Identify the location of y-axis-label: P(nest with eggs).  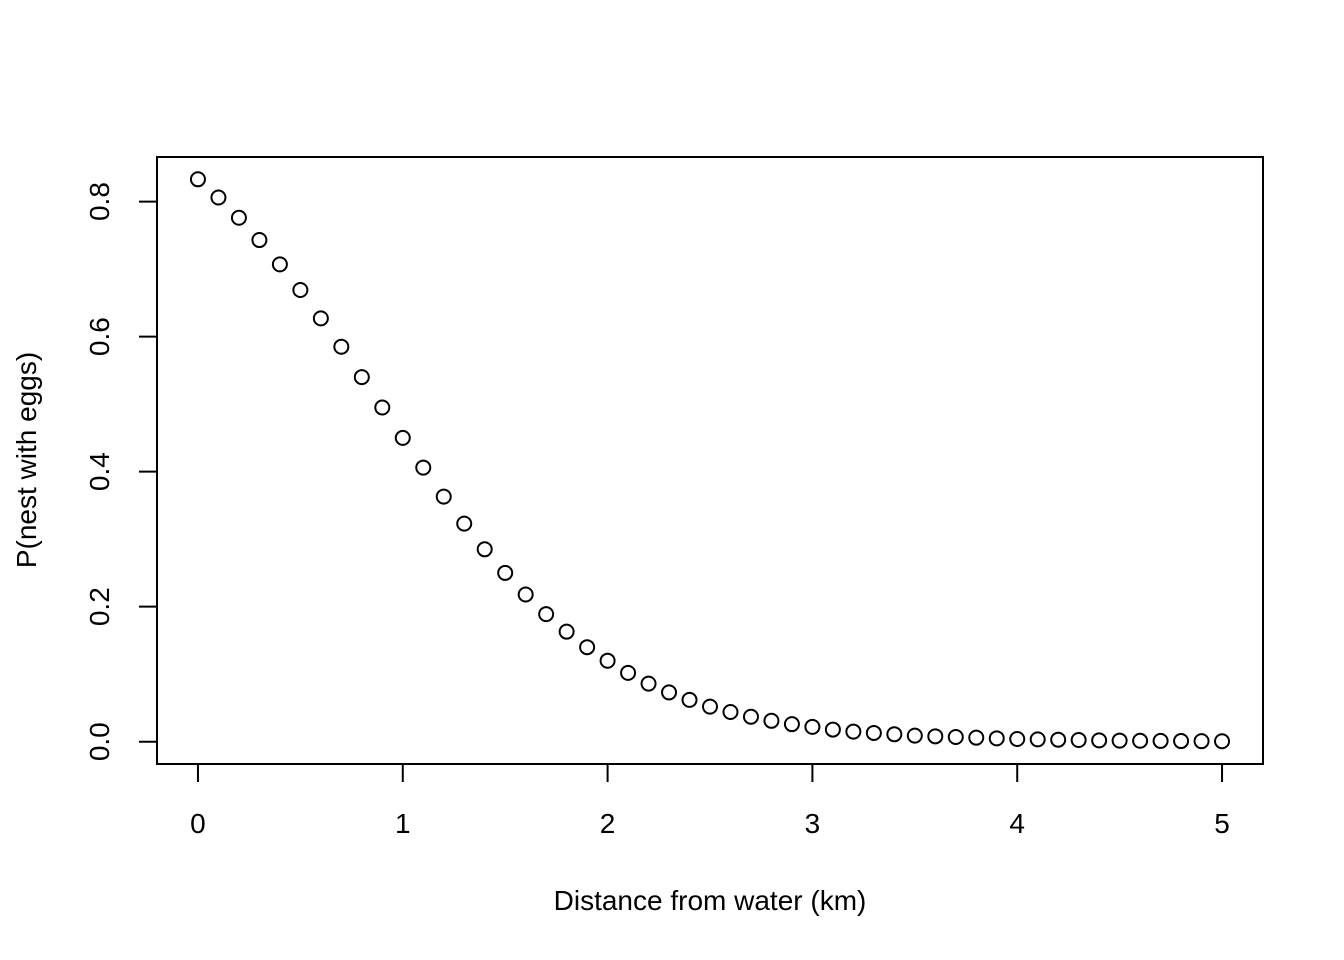
(26, 460).